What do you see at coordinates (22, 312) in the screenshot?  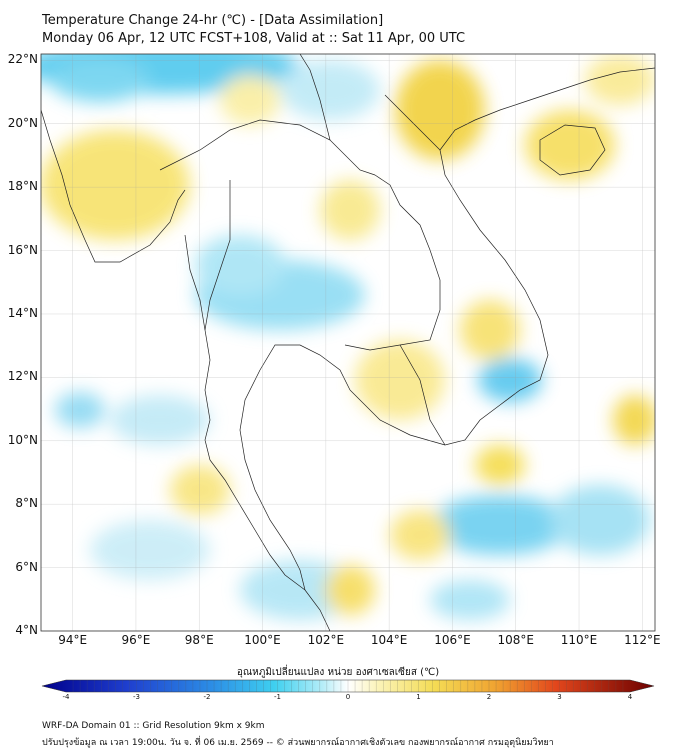 I see `lat-tick-label: 14°N` at bounding box center [22, 312].